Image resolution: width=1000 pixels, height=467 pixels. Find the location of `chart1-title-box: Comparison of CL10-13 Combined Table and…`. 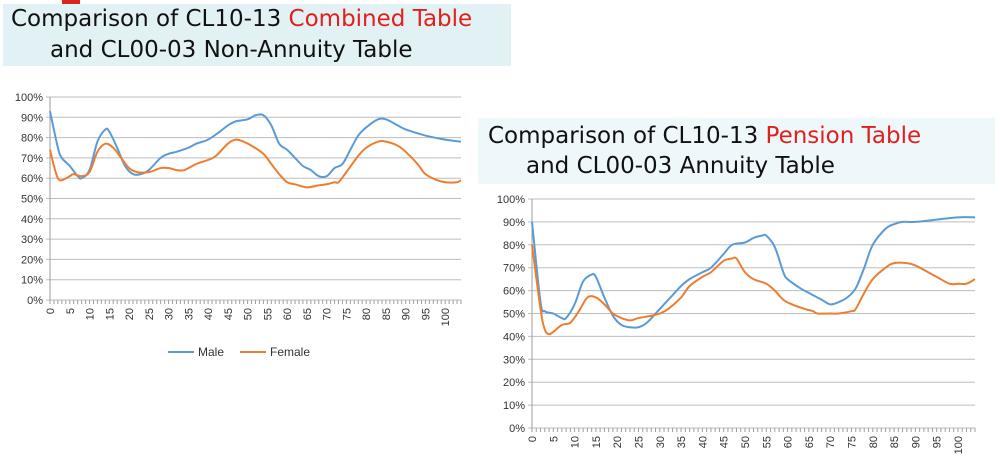

chart1-title-box: Comparison of CL10-13 Combined Table and… is located at coordinates (257, 35).